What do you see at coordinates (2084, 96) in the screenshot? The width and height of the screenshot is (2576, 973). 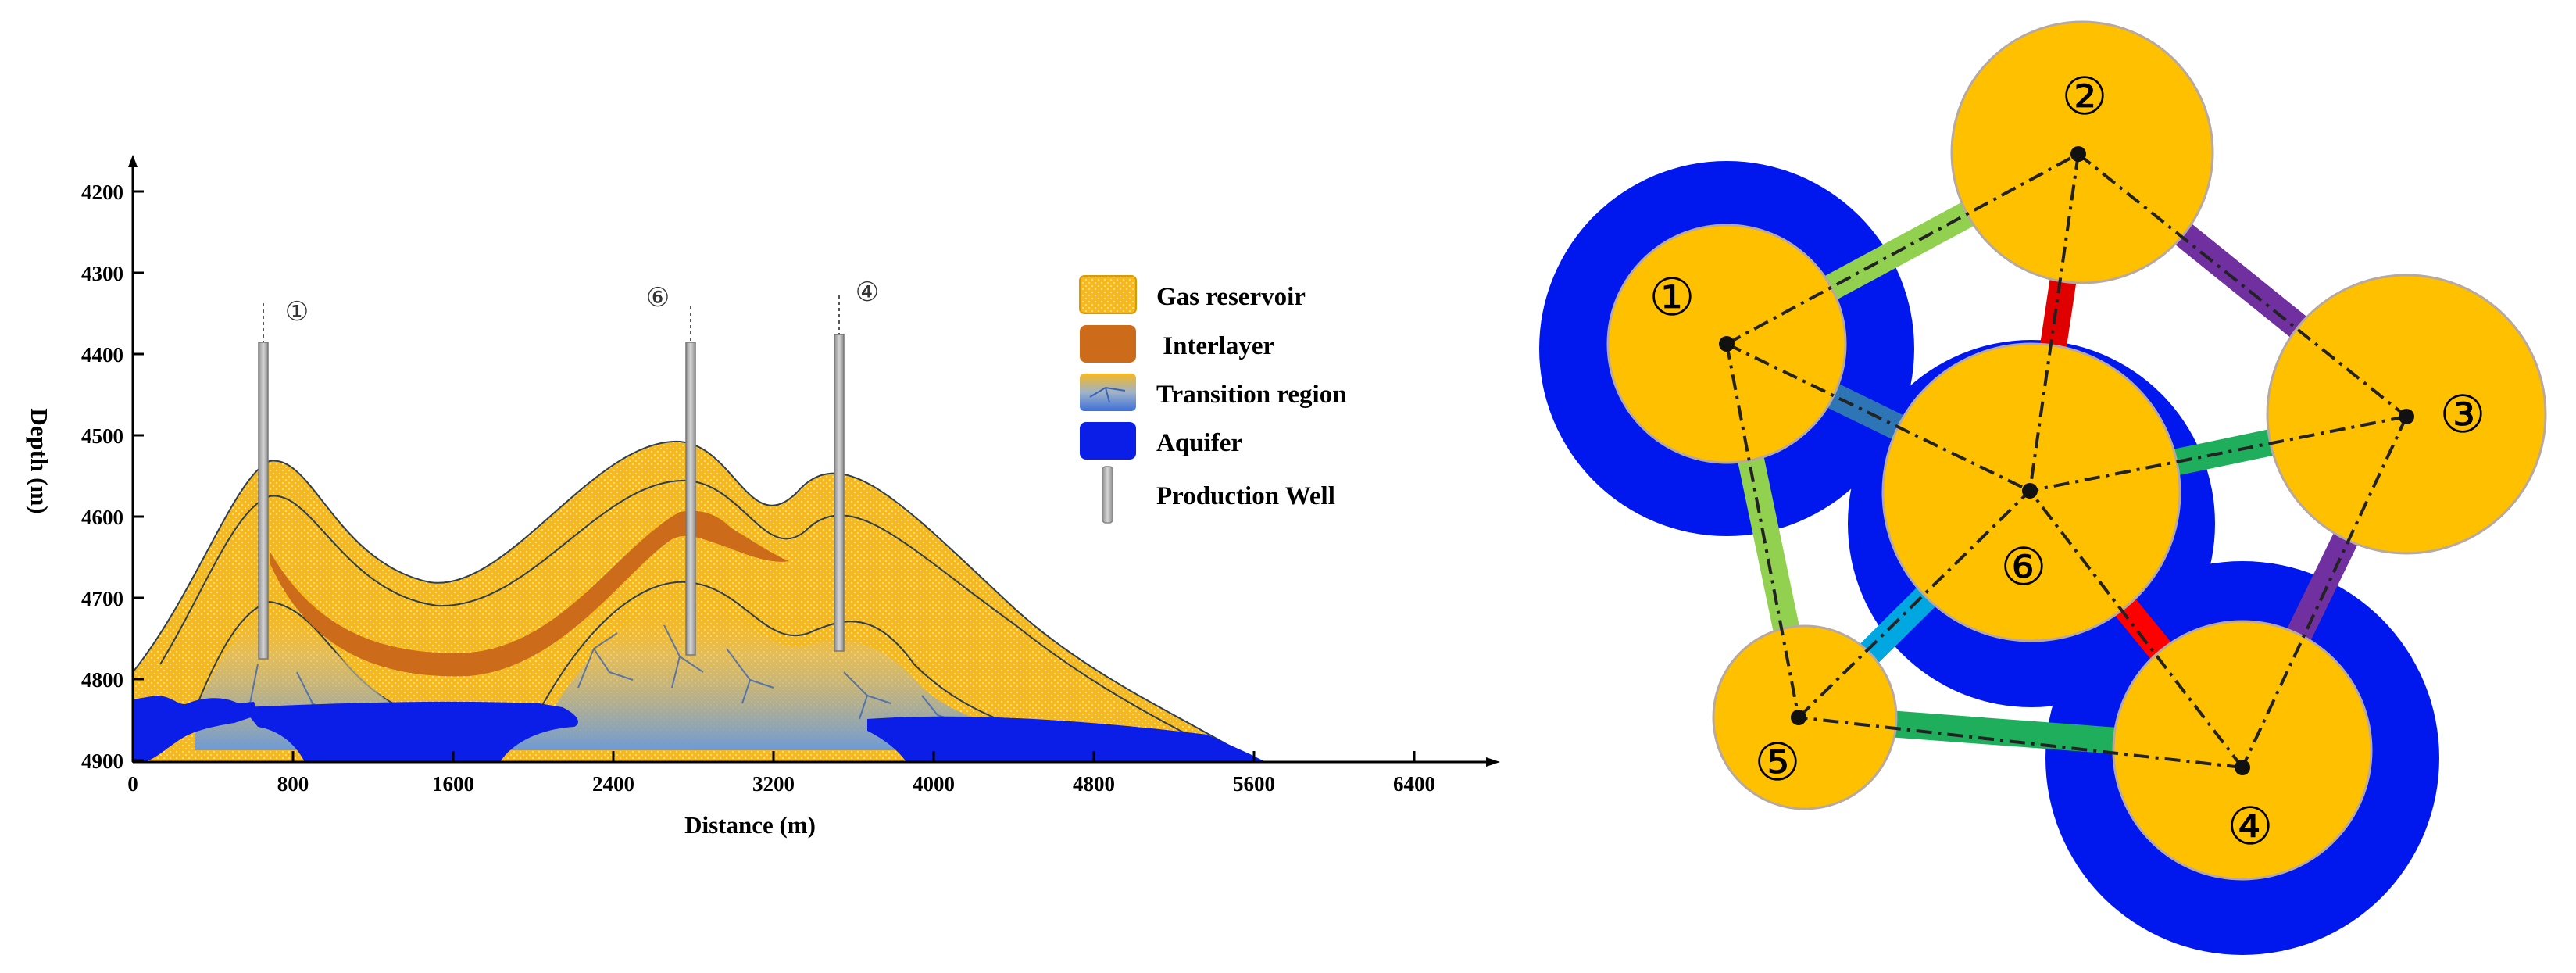 I see `node-label: ②` at bounding box center [2084, 96].